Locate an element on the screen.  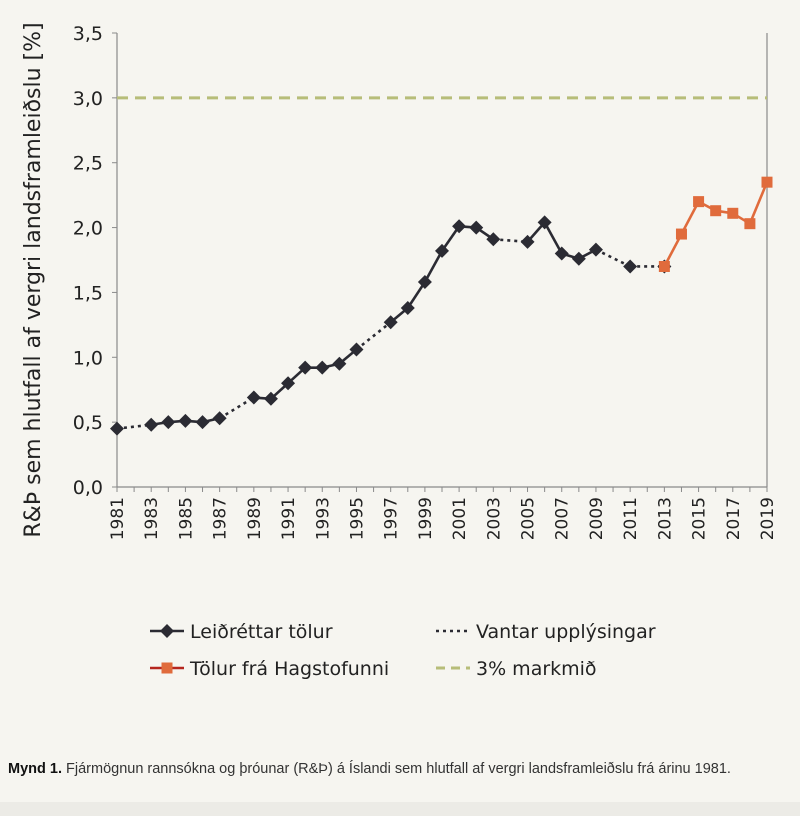
legend-item: Vantar upplýsingar is located at coordinates (546, 632).